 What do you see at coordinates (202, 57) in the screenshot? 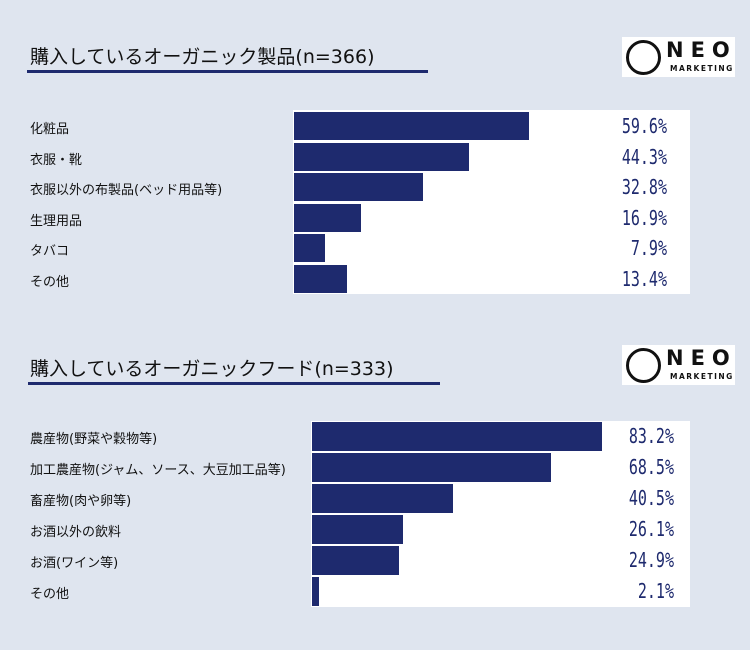
I see `chart-title: 購入しているオーガニック製品(n=366)` at bounding box center [202, 57].